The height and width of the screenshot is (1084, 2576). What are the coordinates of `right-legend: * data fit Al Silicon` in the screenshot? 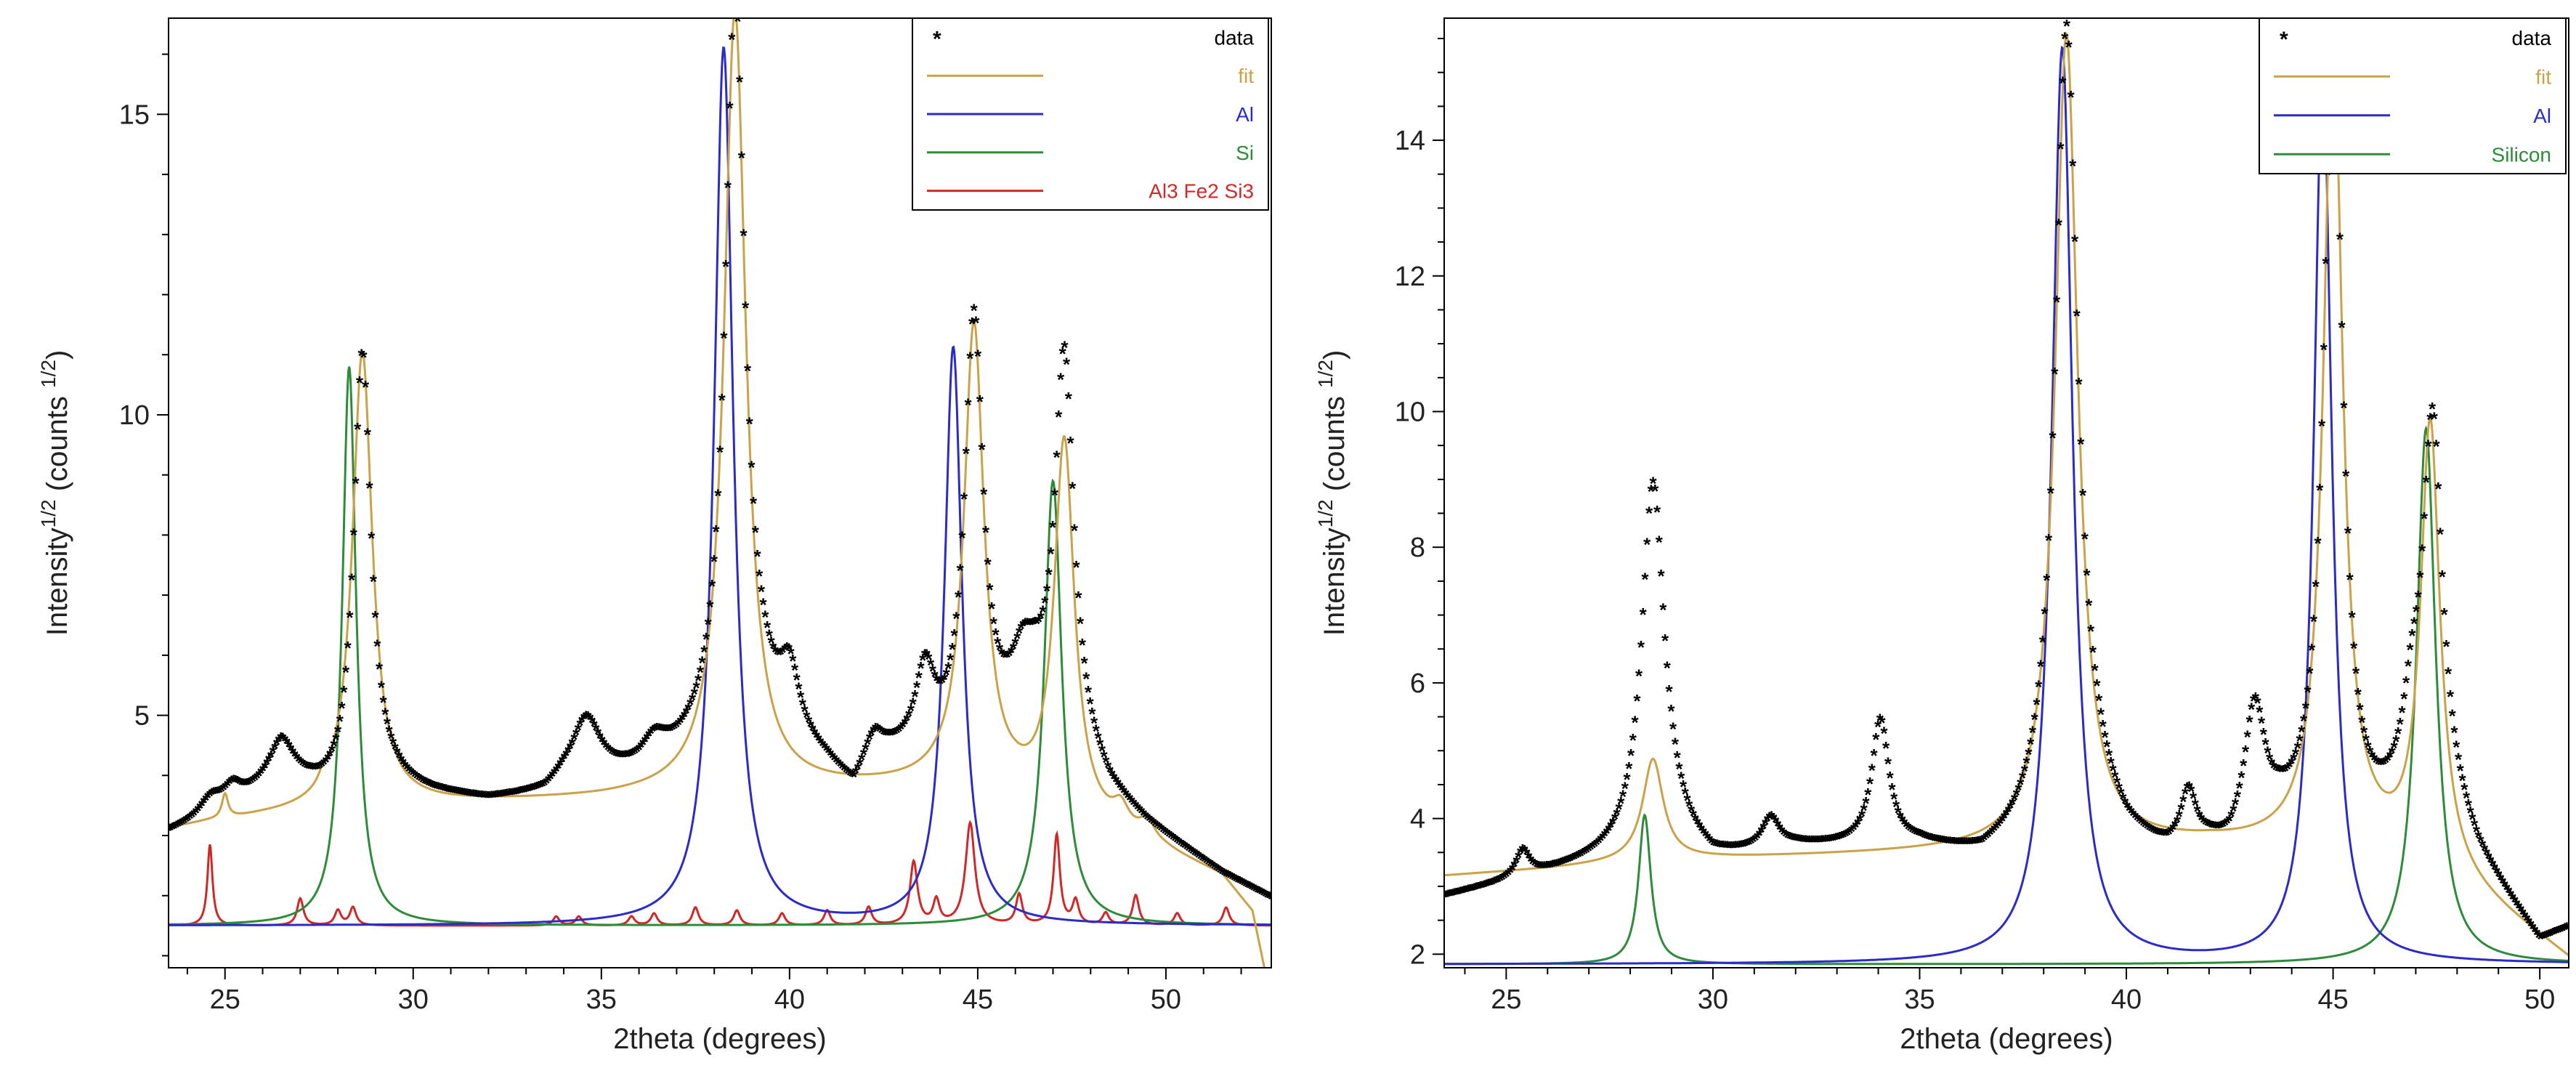 It's located at (2413, 95).